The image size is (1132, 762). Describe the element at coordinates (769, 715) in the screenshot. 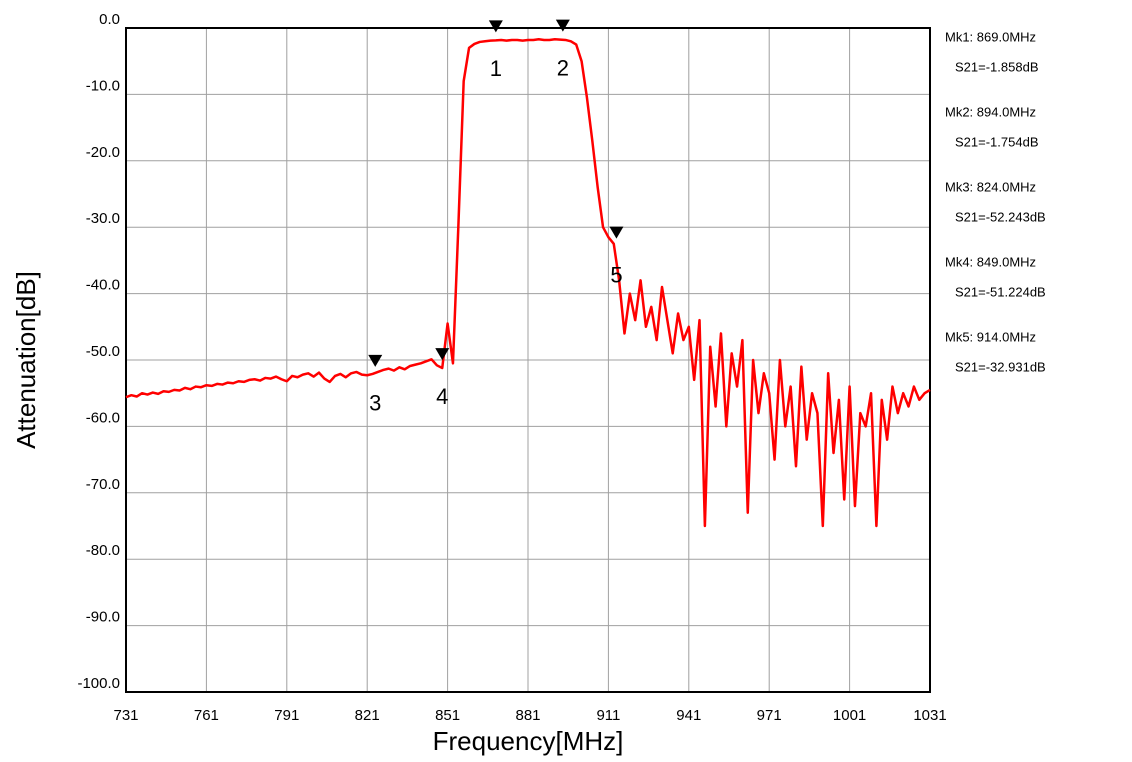

I see `x-tick-label: 971` at that location.